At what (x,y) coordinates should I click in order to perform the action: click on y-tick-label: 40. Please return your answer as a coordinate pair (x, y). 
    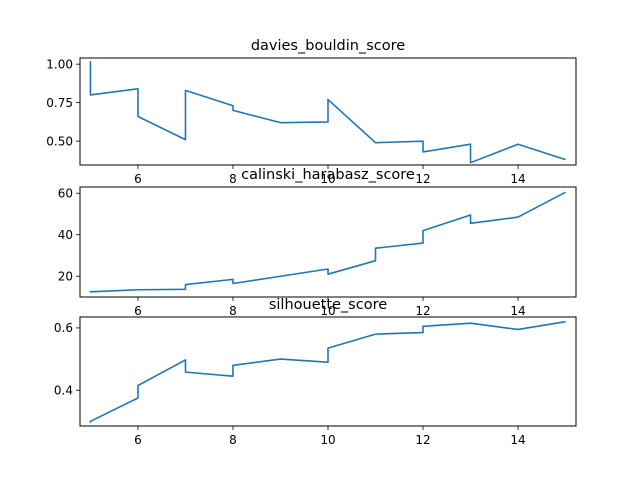
    Looking at the image, I should click on (65, 235).